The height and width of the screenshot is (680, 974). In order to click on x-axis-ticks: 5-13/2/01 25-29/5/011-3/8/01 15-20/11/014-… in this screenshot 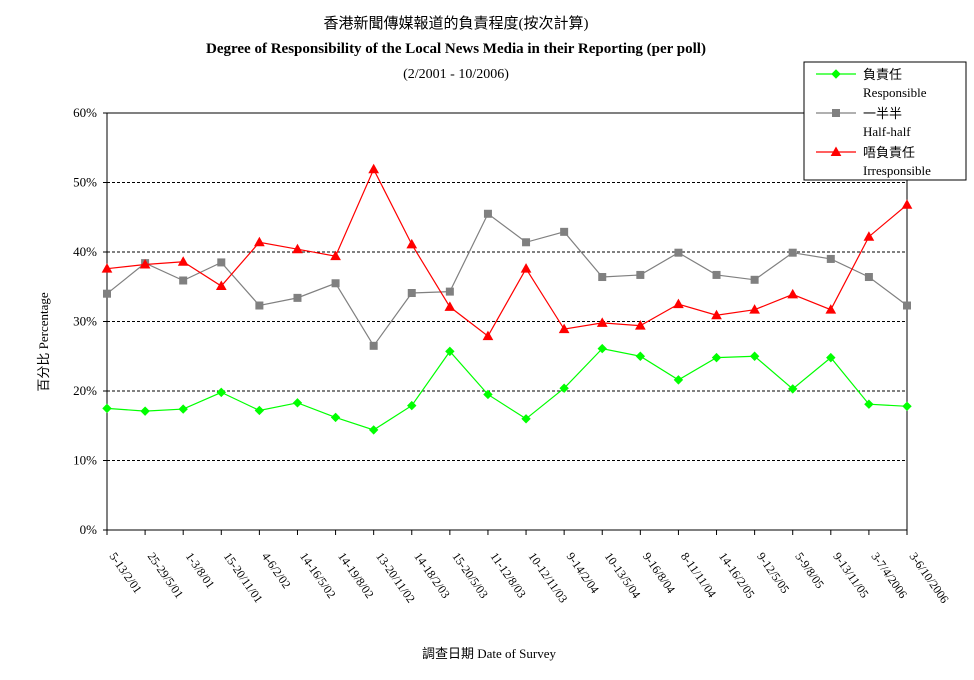, I will do `click(529, 568)`.